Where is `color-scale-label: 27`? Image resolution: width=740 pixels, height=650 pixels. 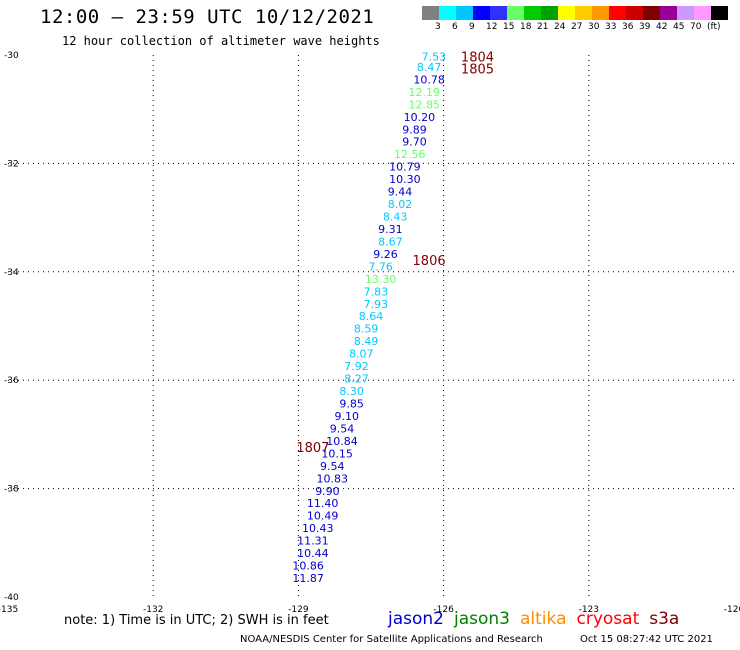
color-scale-label: 27 is located at coordinates (577, 27).